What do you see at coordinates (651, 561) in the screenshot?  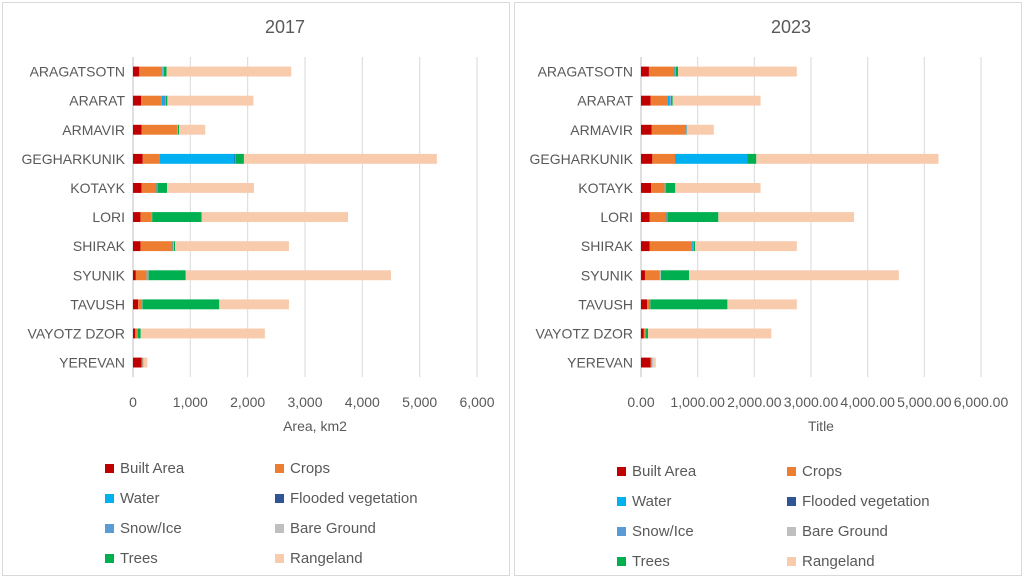 I see `legend-label: Trees` at bounding box center [651, 561].